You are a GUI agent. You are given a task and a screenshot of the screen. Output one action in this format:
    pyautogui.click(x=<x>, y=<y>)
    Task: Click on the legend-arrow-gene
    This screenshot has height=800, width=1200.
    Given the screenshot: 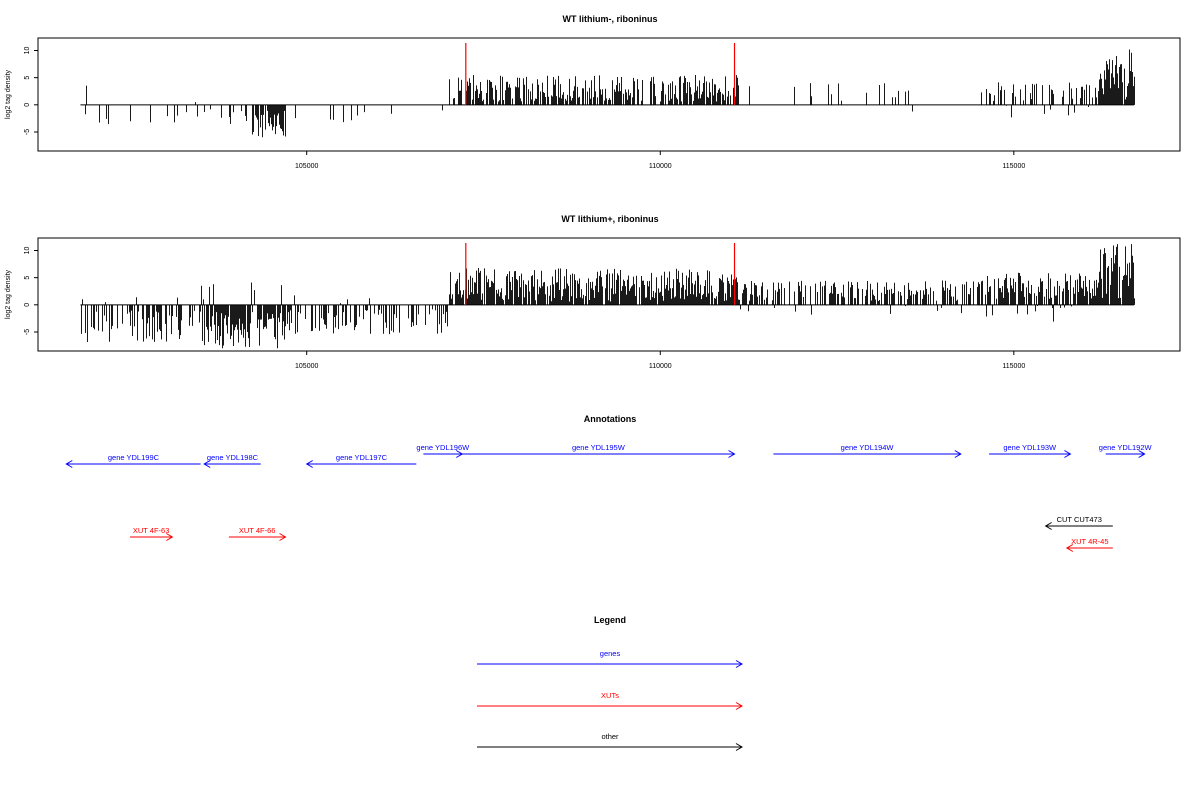 What is the action you would take?
    pyautogui.click(x=610, y=664)
    